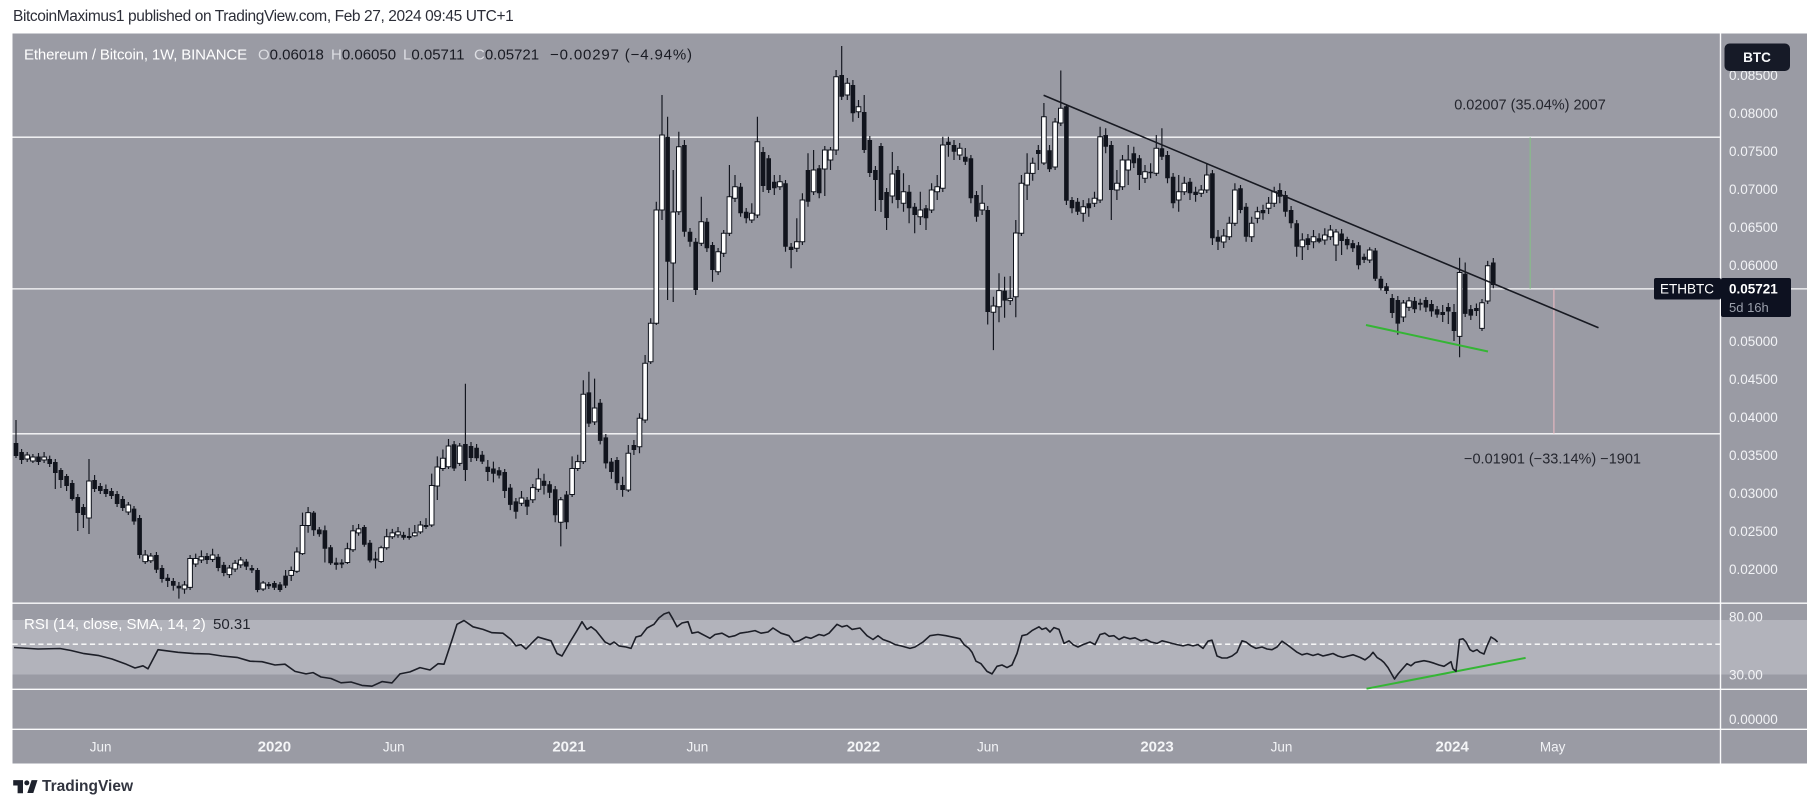  I want to click on svg-text: 0.08500, so click(1753, 75).